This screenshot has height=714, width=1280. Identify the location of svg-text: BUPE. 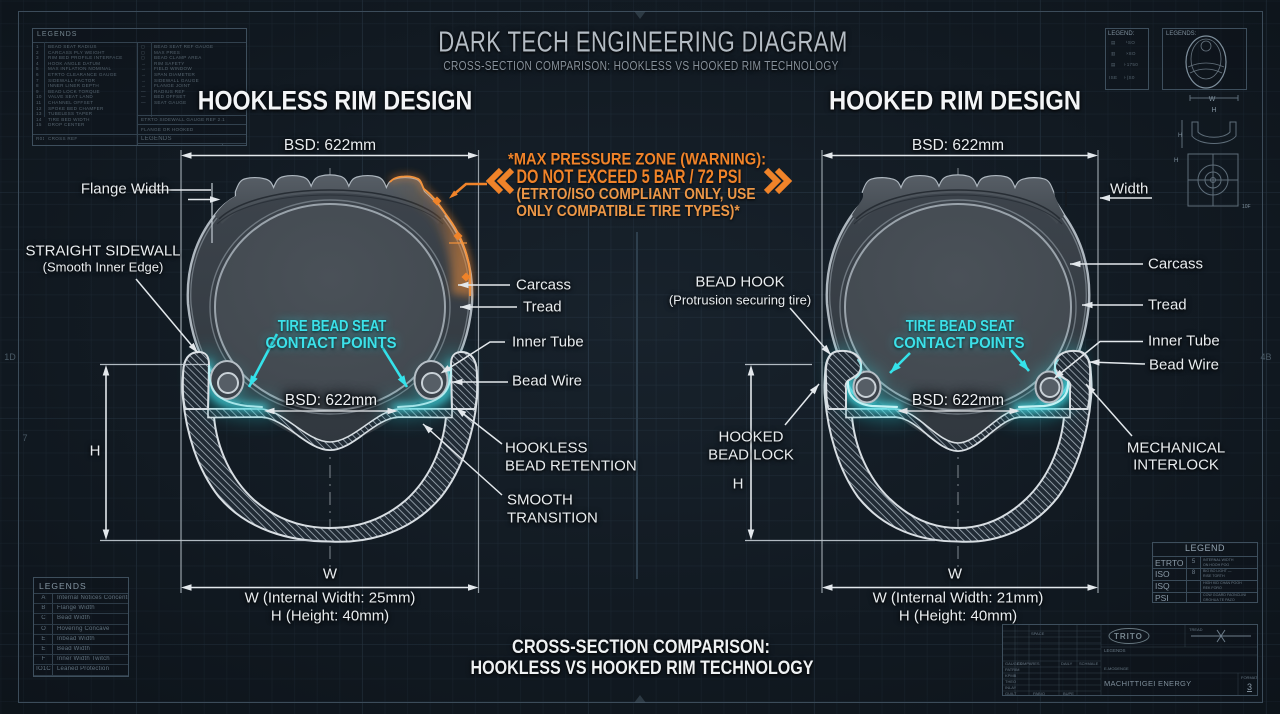
(1068, 693).